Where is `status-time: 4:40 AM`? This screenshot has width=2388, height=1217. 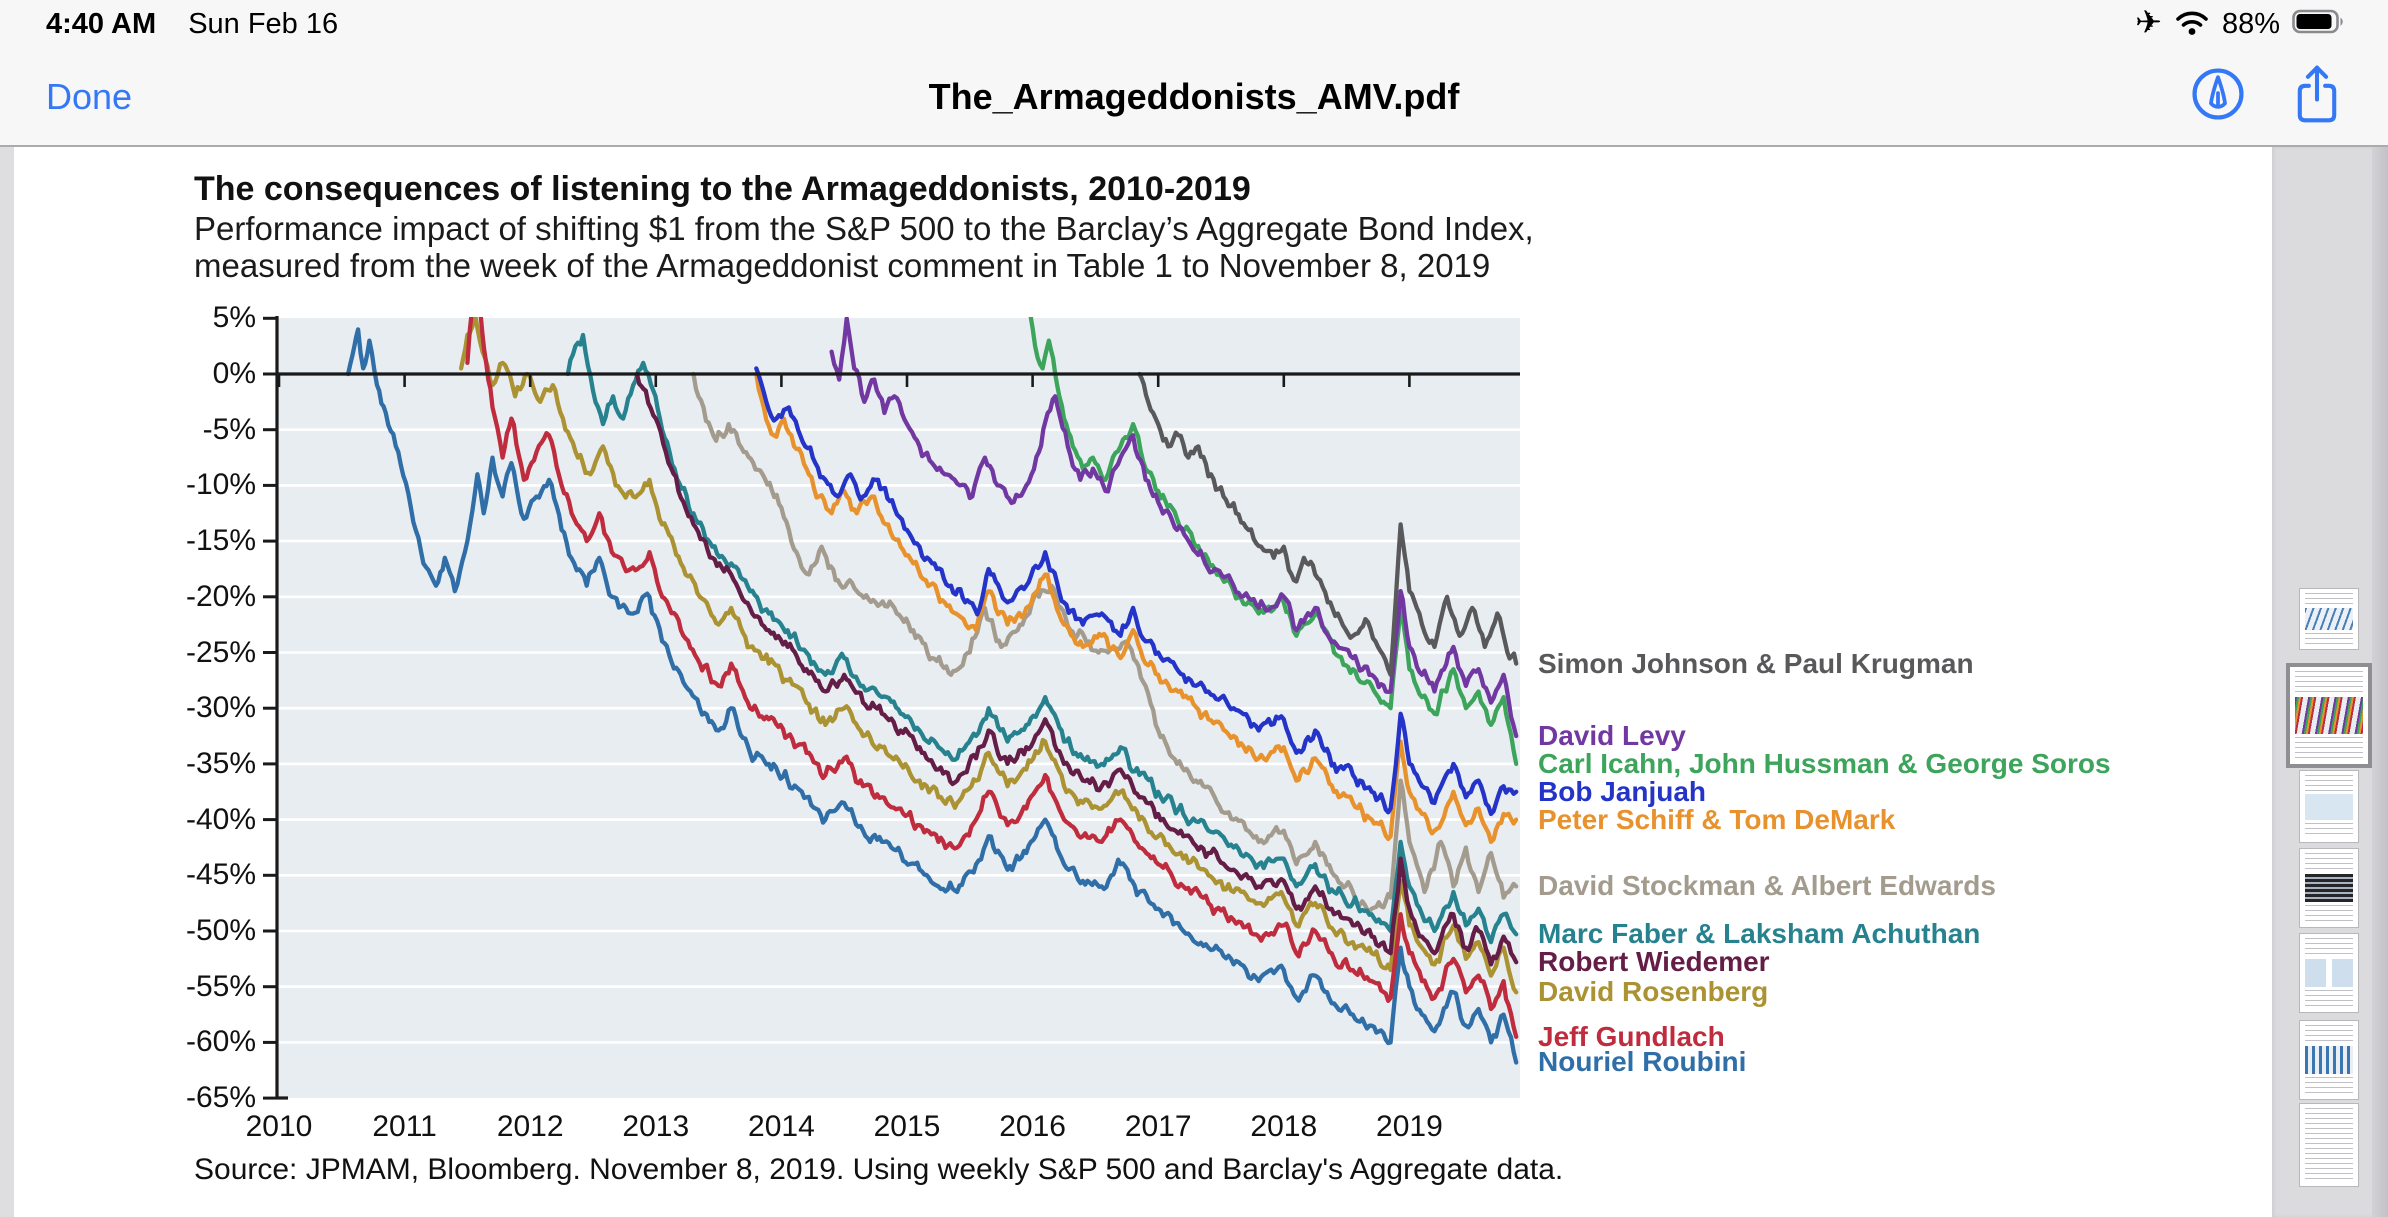 status-time: 4:40 AM is located at coordinates (101, 24).